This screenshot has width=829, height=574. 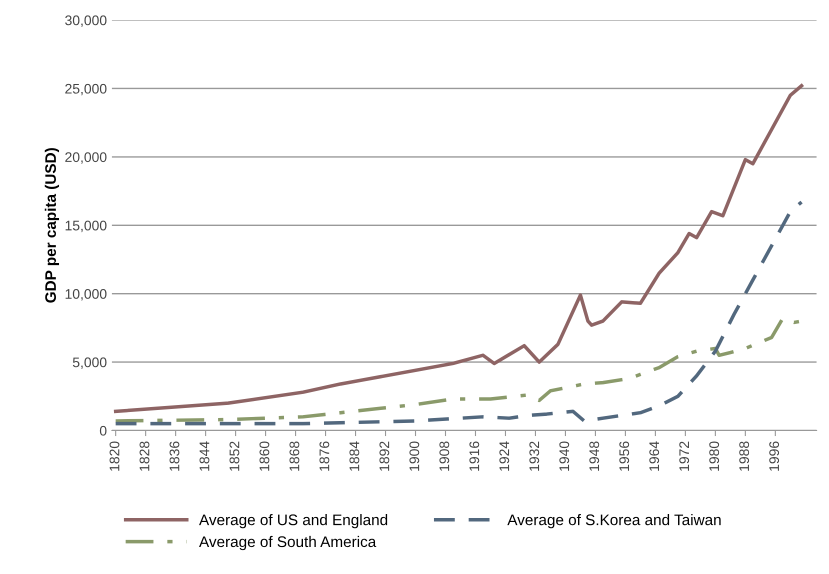 I want to click on x-tick-label: 1916, so click(x=474, y=456).